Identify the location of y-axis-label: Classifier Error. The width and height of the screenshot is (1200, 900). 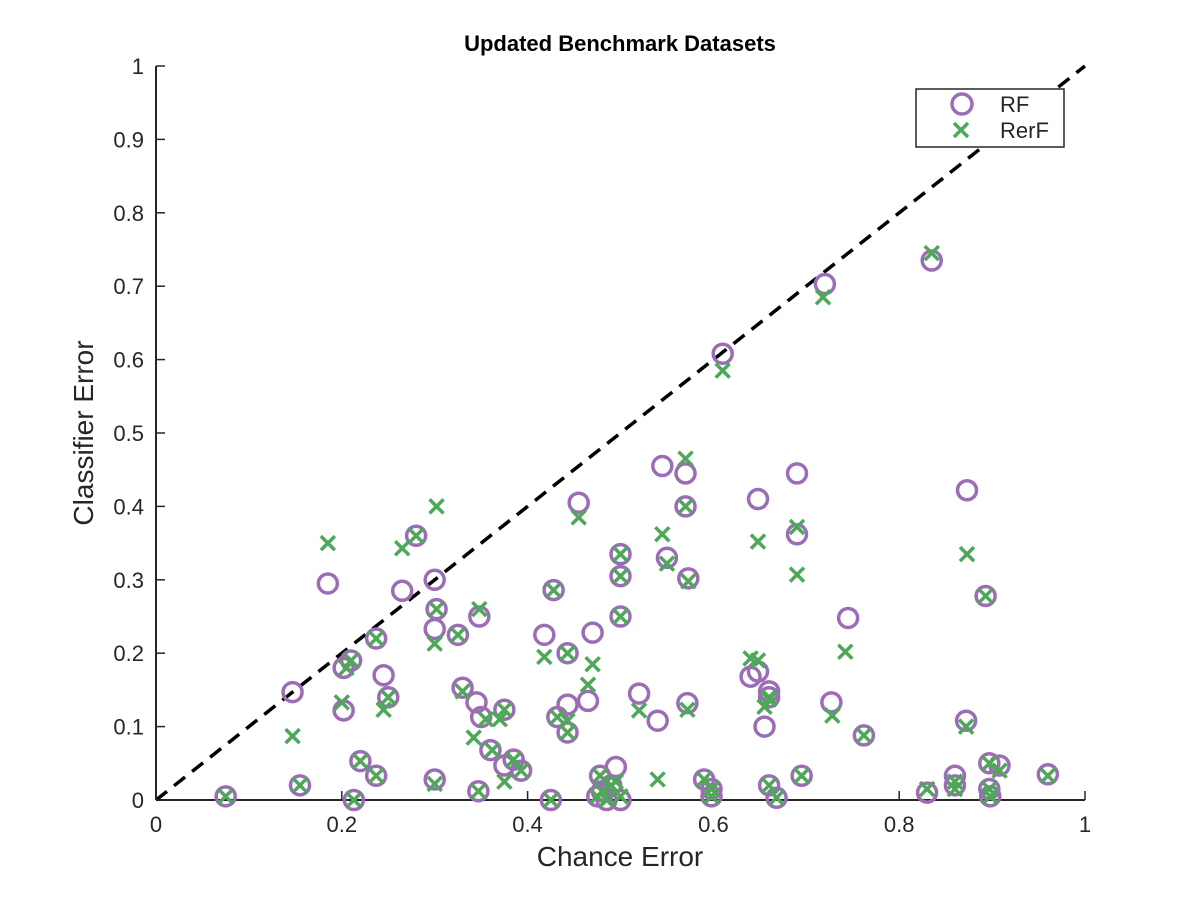
(83, 432).